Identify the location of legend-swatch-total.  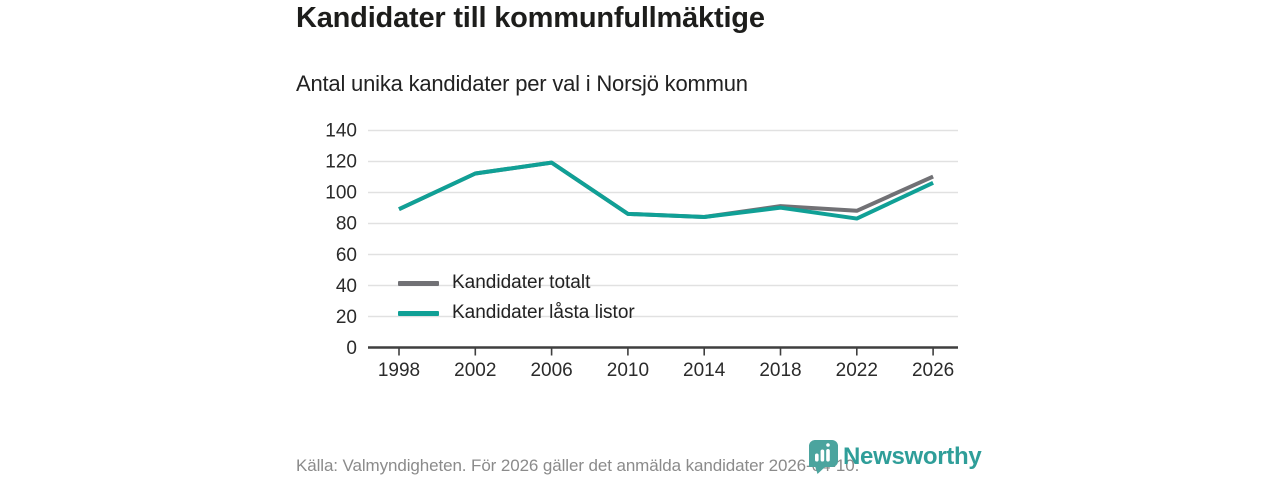
(418, 283).